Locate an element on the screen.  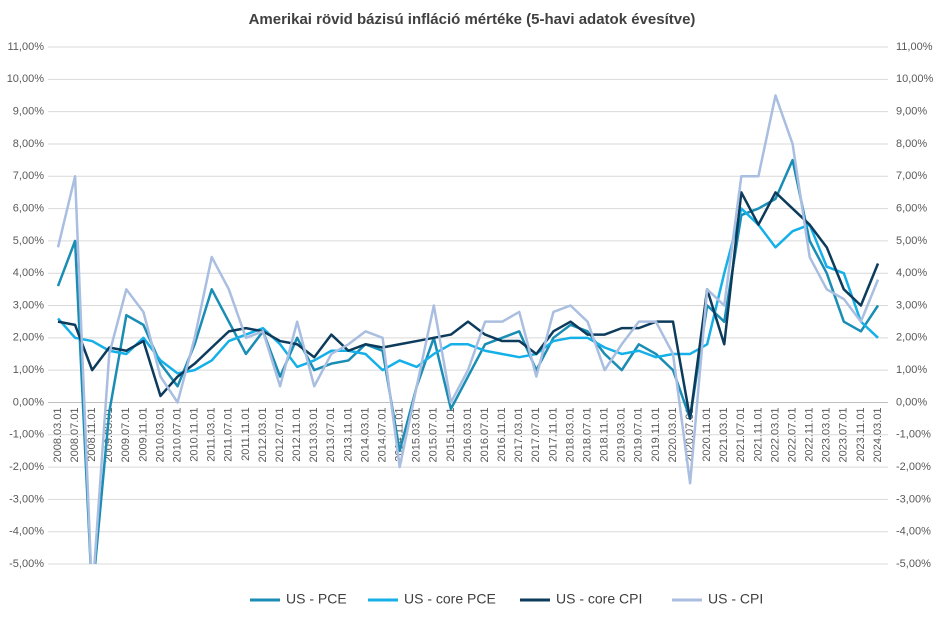
x-tick-label: 2010.11.01 is located at coordinates (195, 434).